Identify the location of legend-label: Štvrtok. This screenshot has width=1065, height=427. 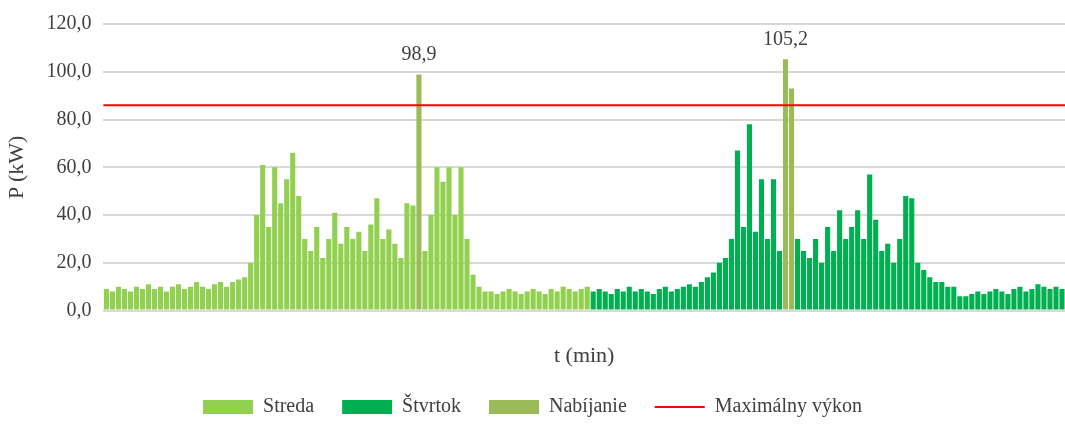
(432, 405).